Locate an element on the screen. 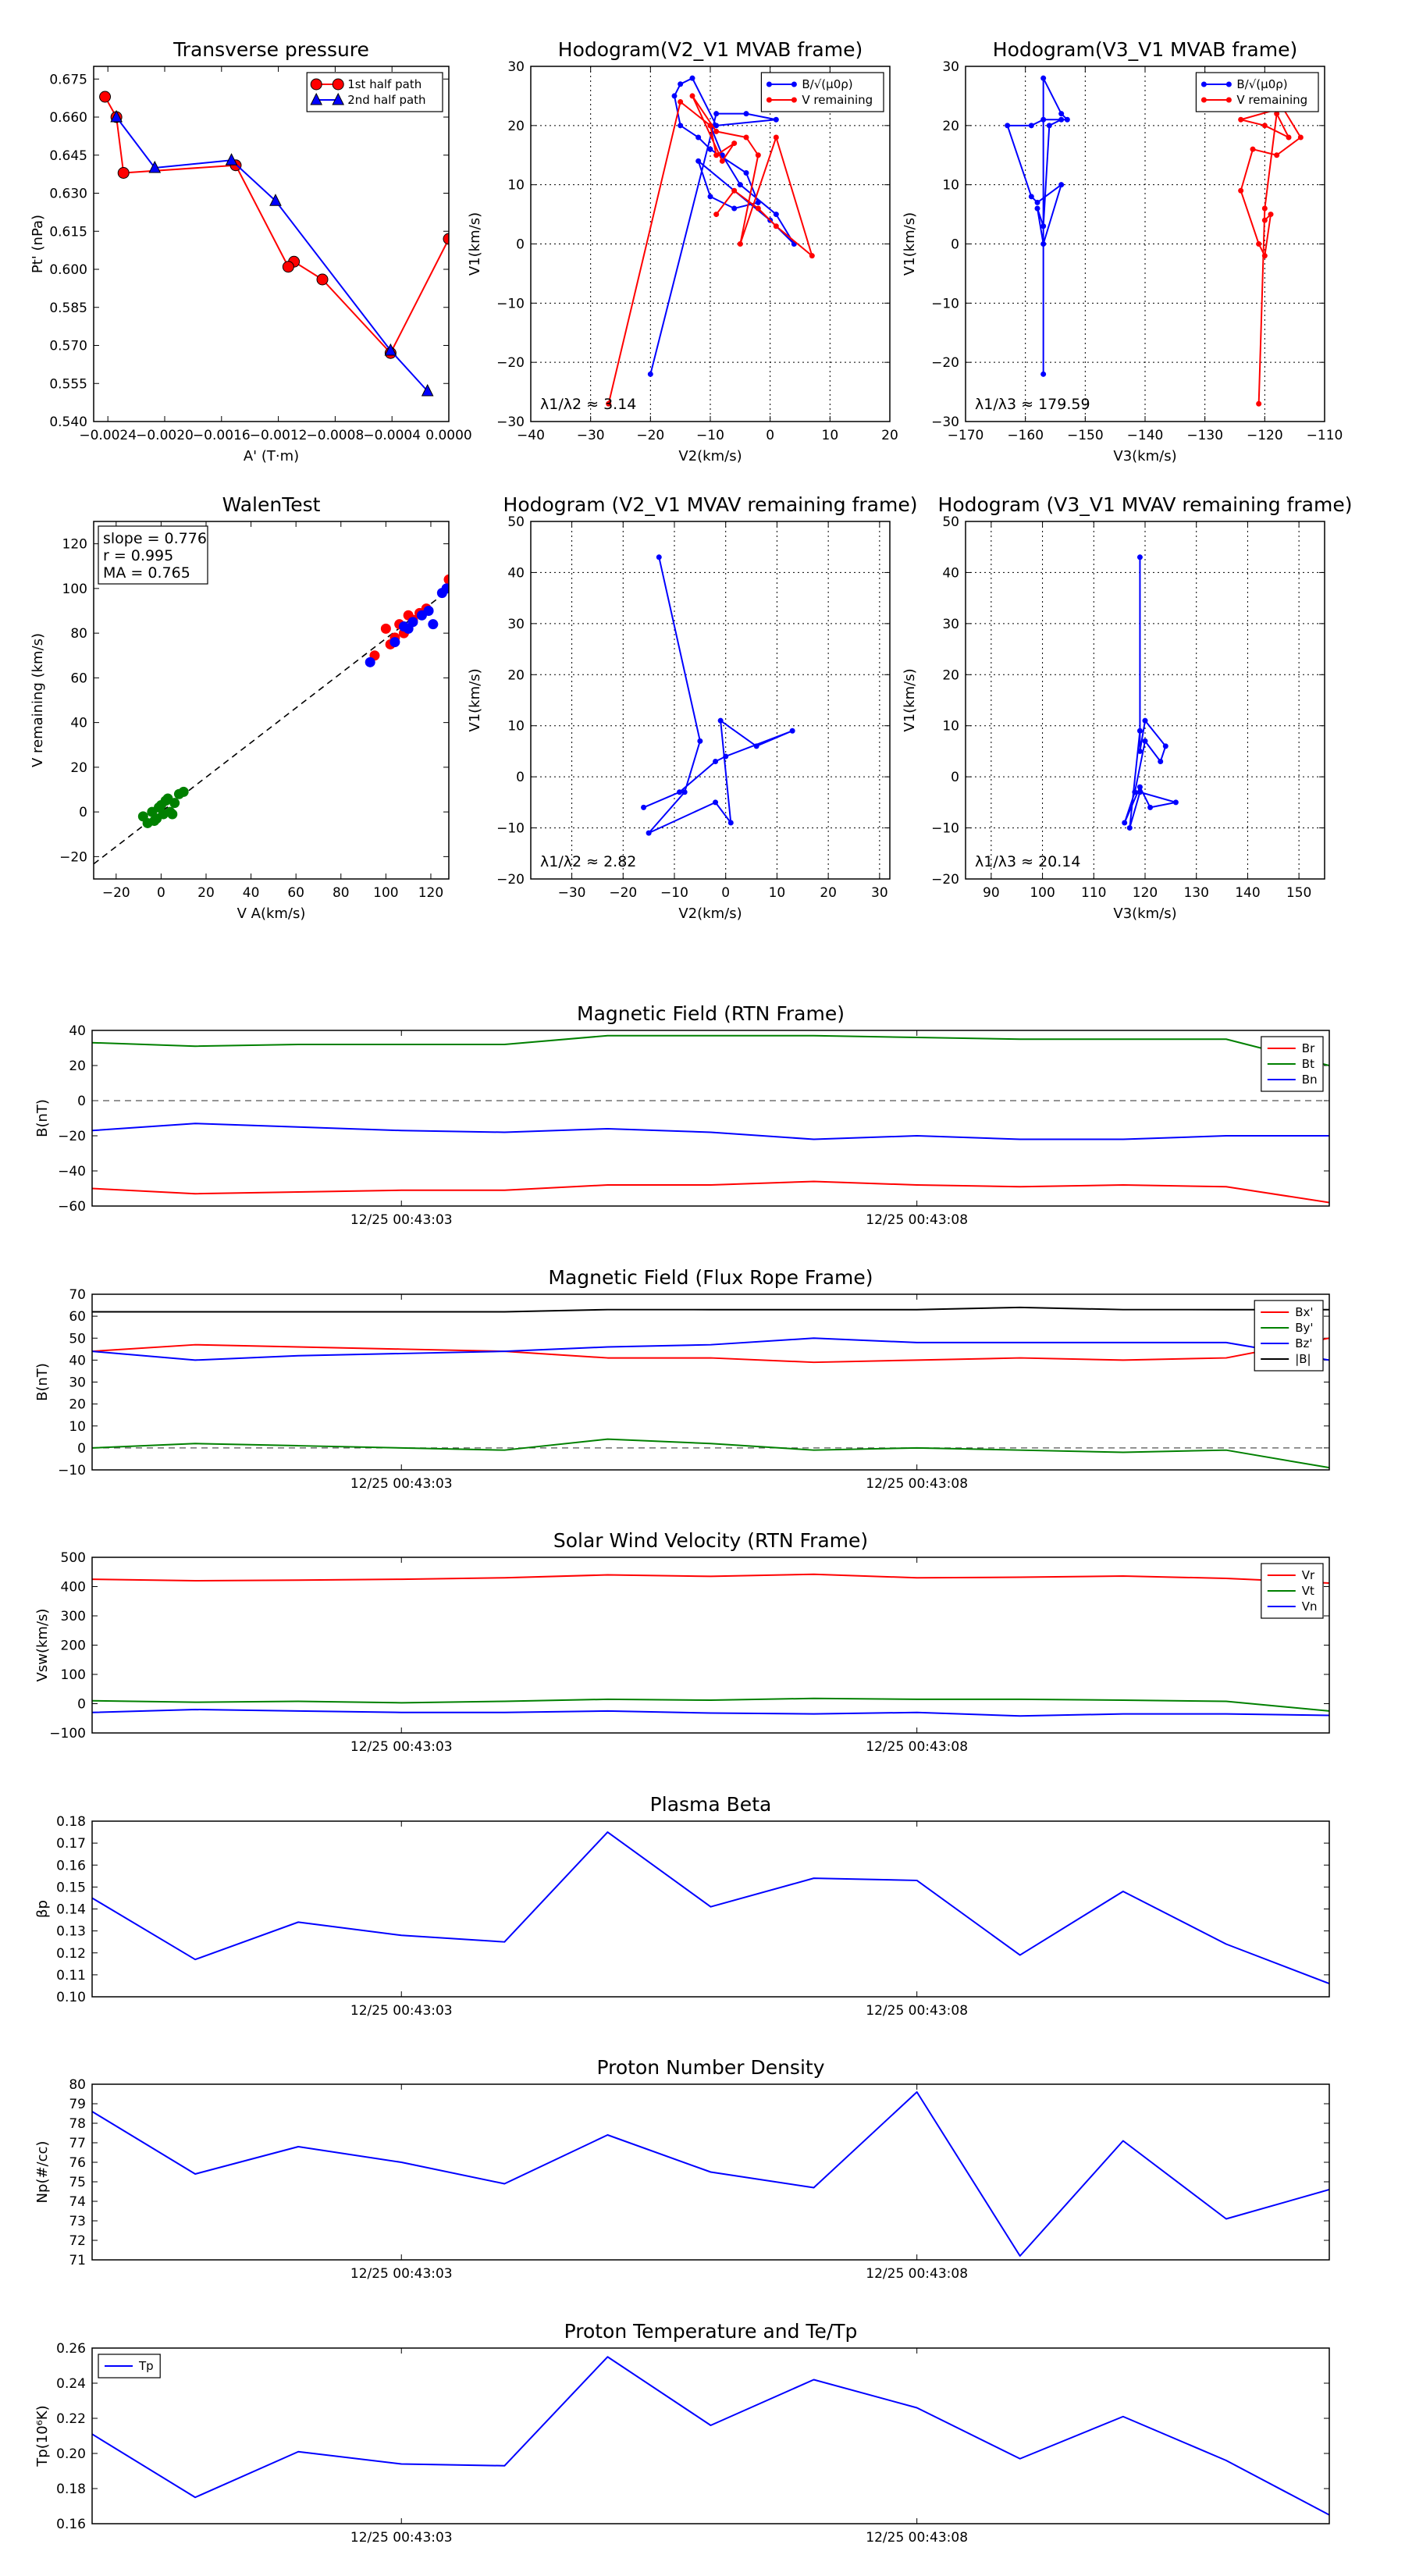 The width and height of the screenshot is (1405, 2576). y-axis-label: B(nT) is located at coordinates (43, 1382).